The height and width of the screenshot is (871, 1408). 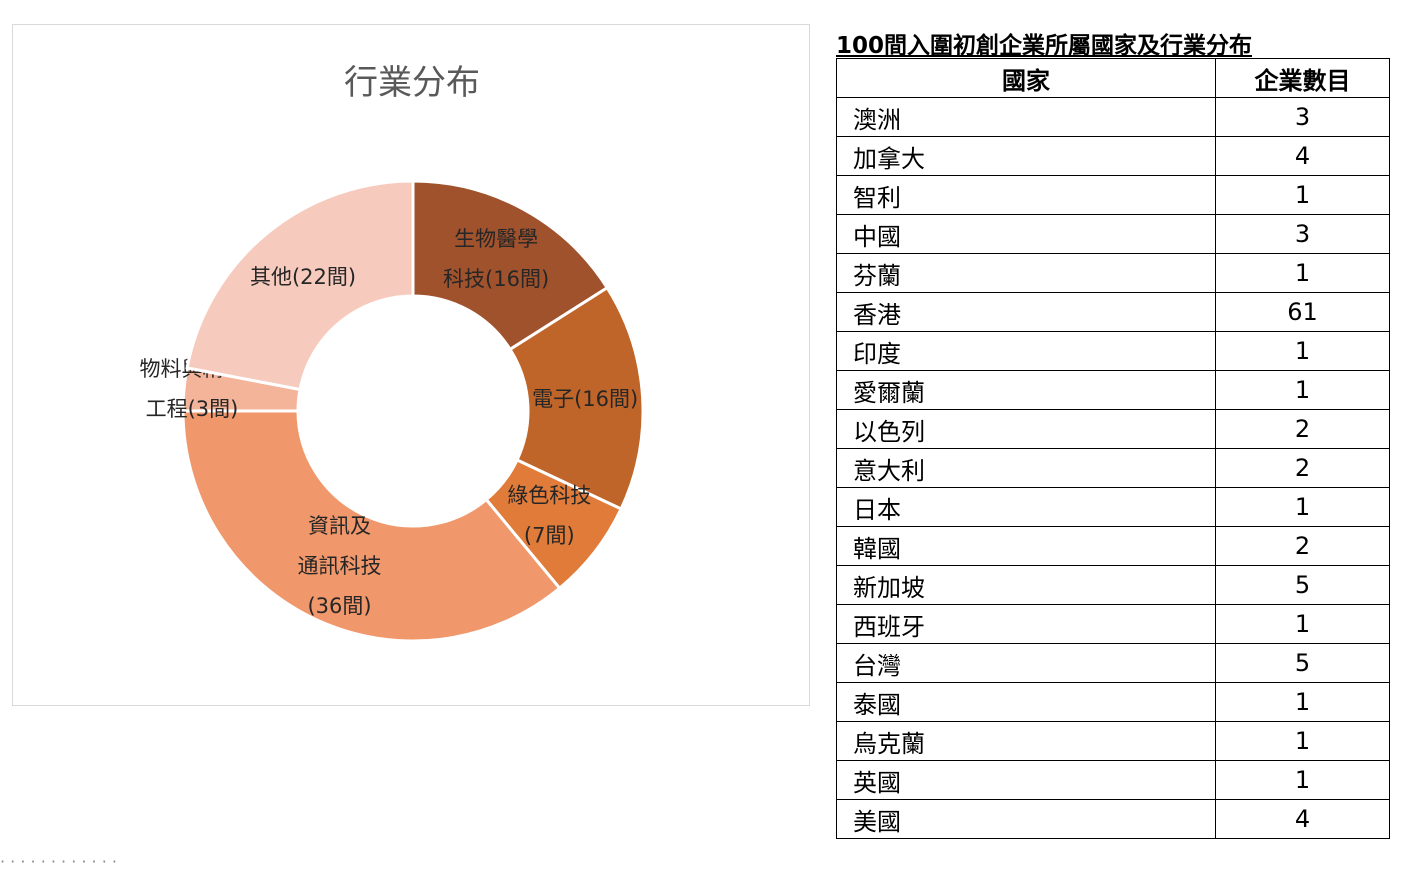 I want to click on slice-label: 資訊及, so click(x=339, y=526).